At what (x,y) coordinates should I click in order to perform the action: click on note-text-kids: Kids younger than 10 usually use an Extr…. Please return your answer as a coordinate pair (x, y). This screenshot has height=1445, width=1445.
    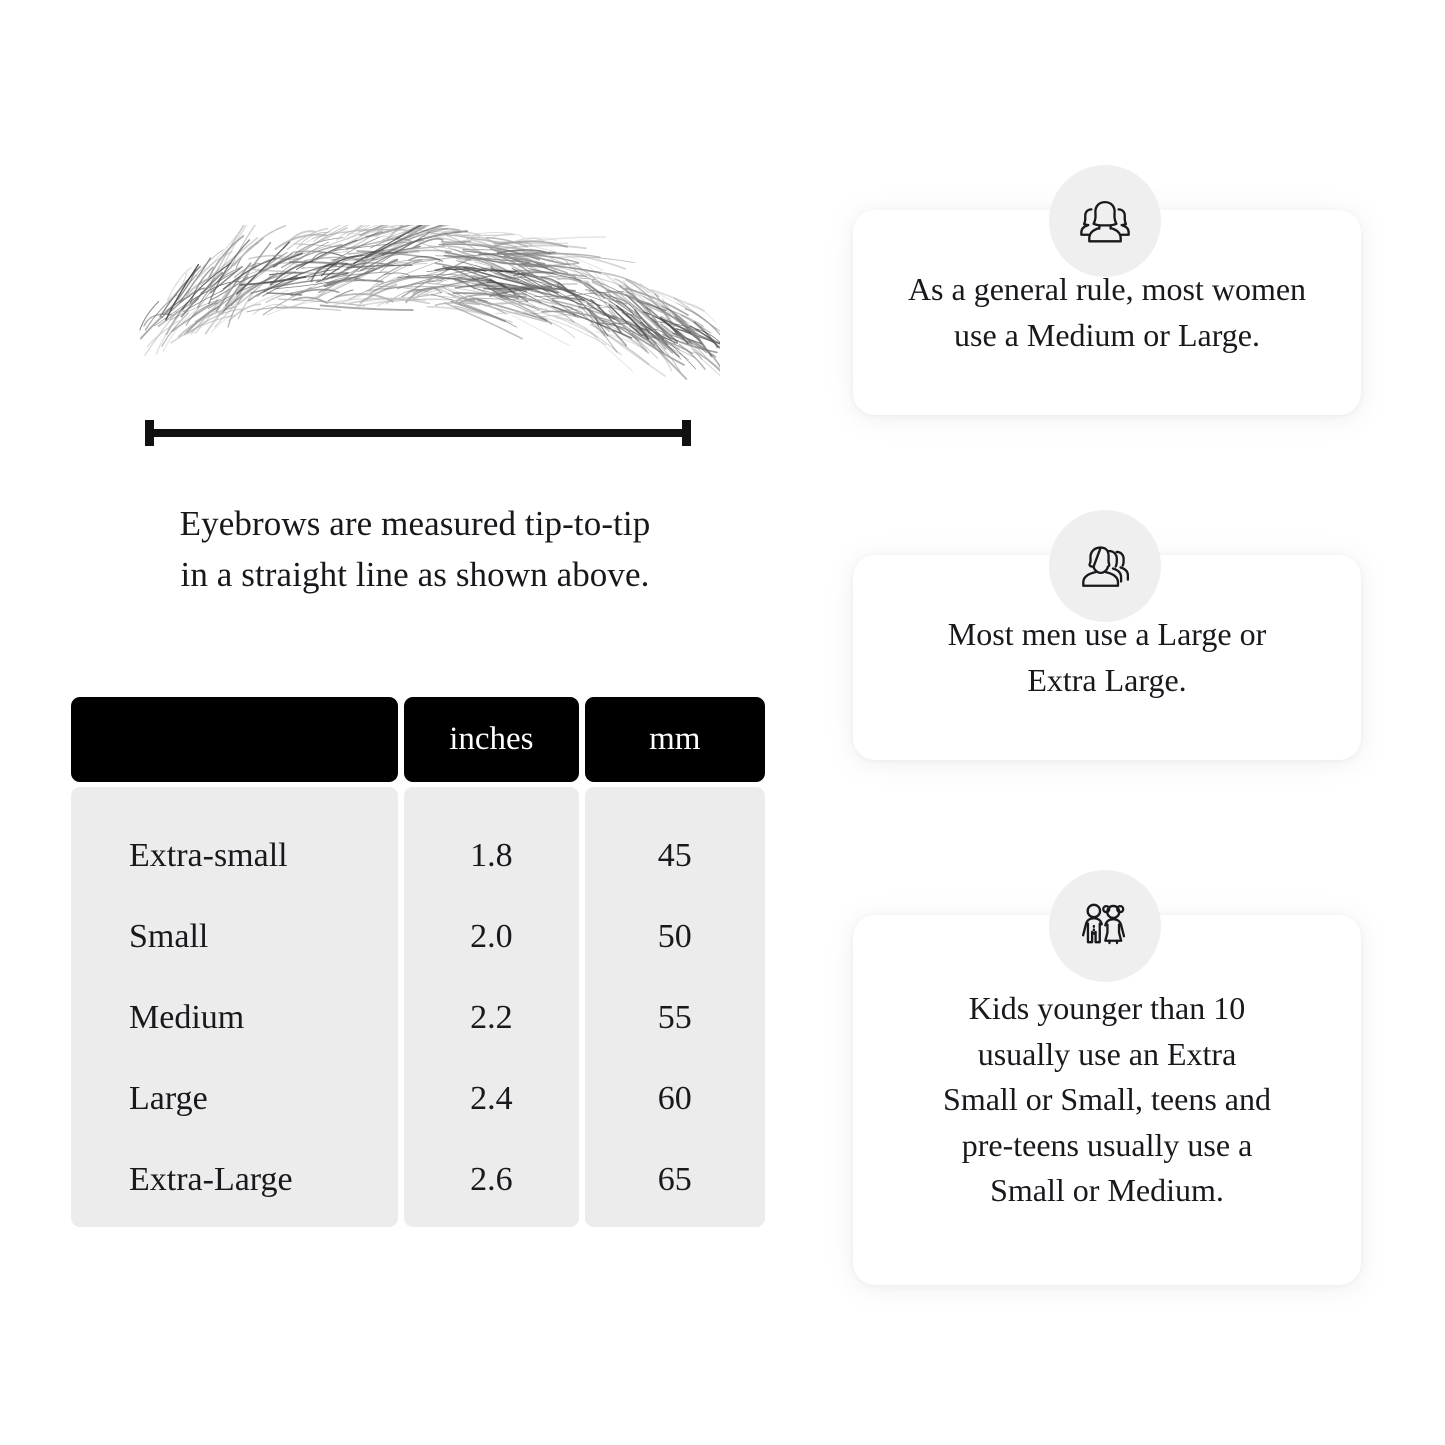
    Looking at the image, I should click on (1107, 1099).